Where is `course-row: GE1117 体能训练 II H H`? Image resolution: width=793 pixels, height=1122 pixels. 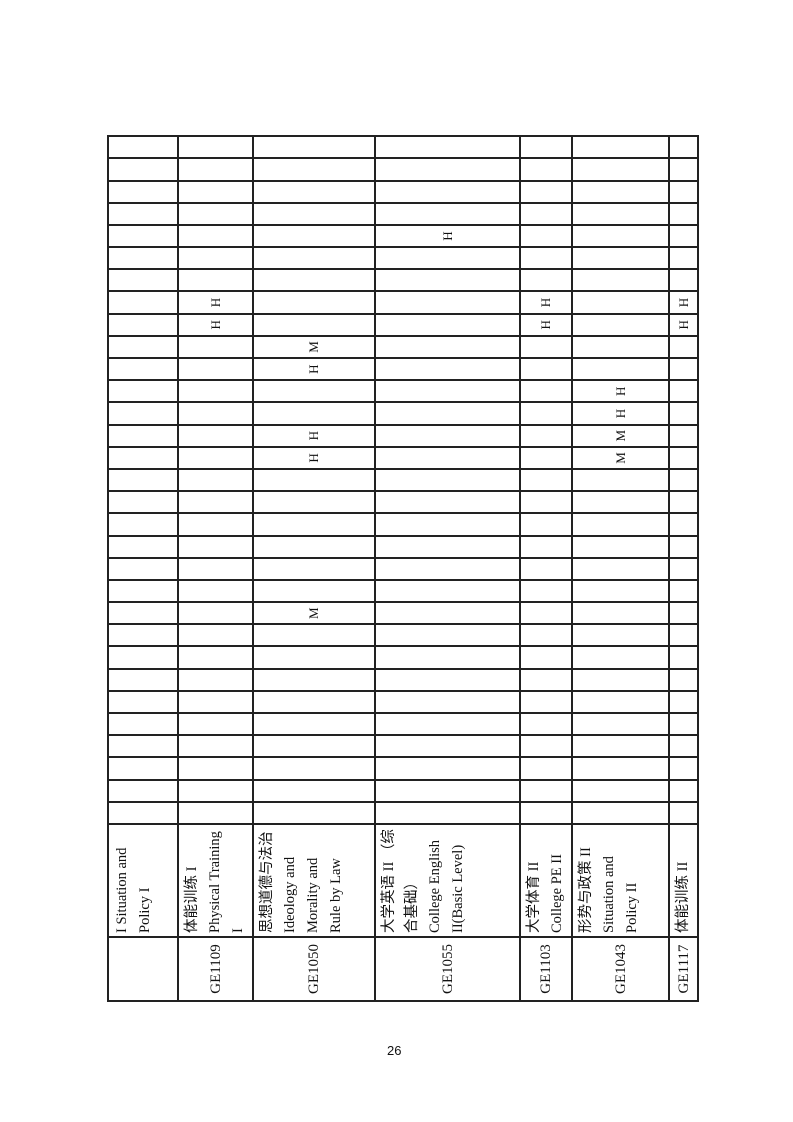 course-row: GE1117 体能训练 II H H is located at coordinates (683, 568).